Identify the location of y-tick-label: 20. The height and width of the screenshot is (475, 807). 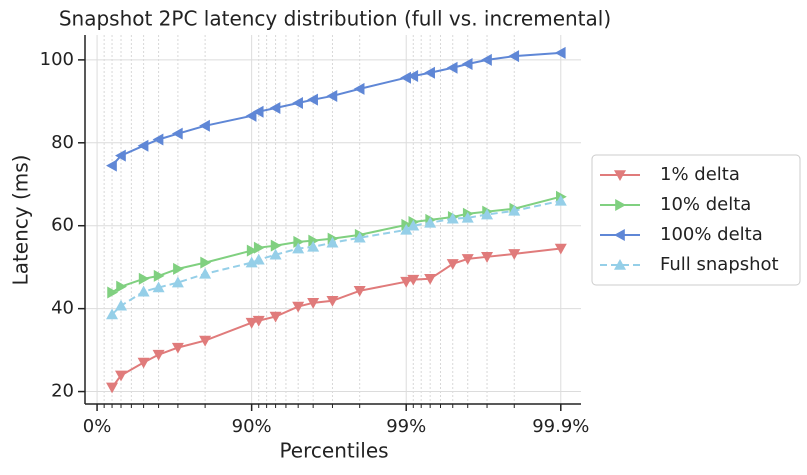
(62, 391).